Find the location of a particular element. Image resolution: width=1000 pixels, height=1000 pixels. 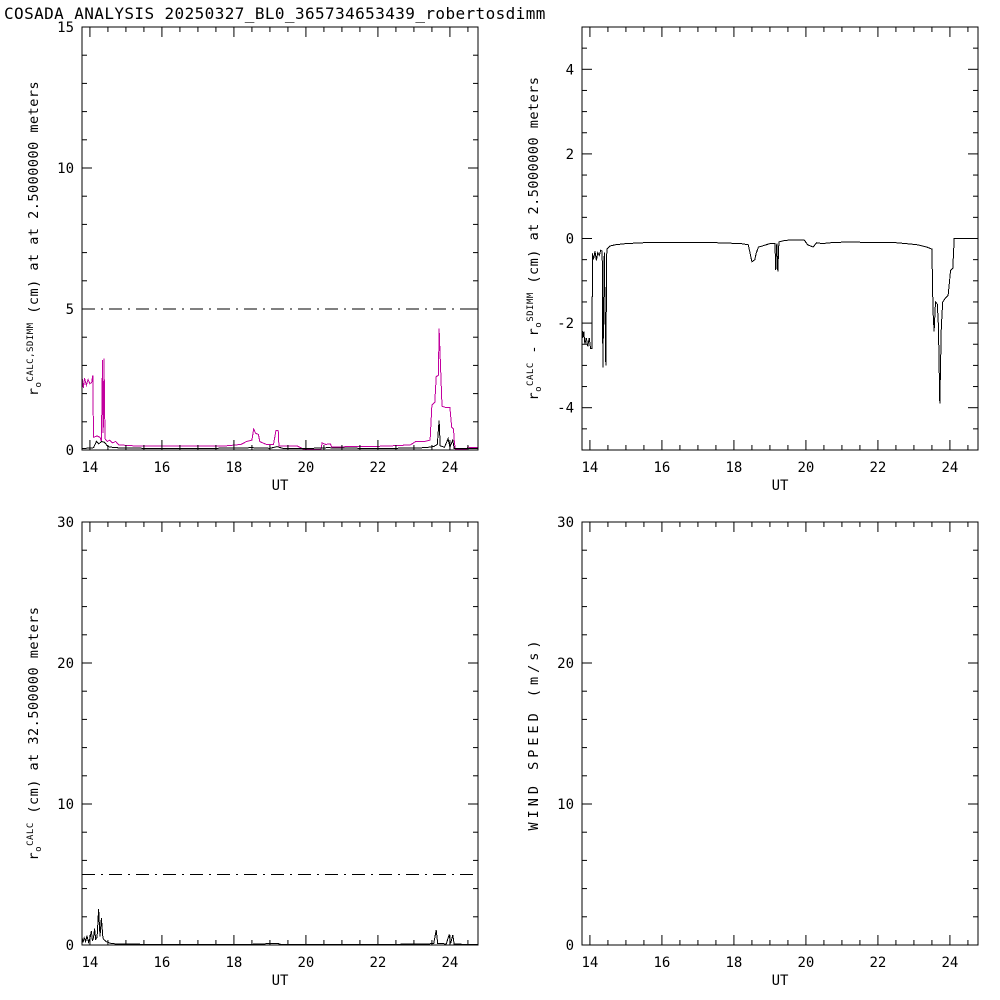

y-tick-label: -2 is located at coordinates (565, 324).